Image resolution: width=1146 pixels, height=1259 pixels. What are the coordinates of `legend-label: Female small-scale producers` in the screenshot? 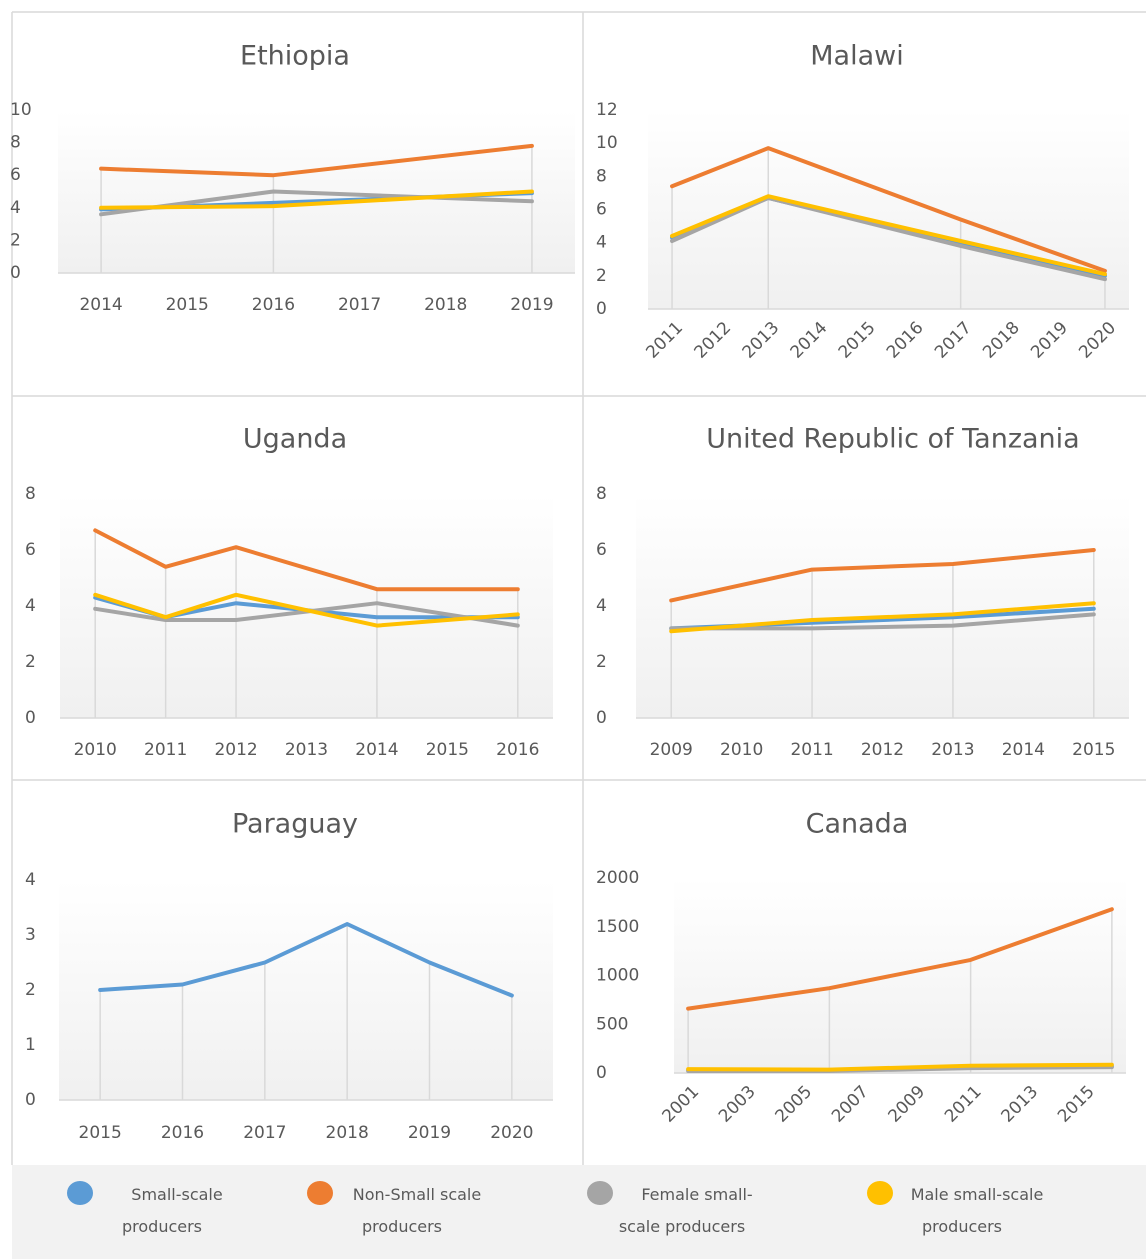 It's located at (685, 1210).